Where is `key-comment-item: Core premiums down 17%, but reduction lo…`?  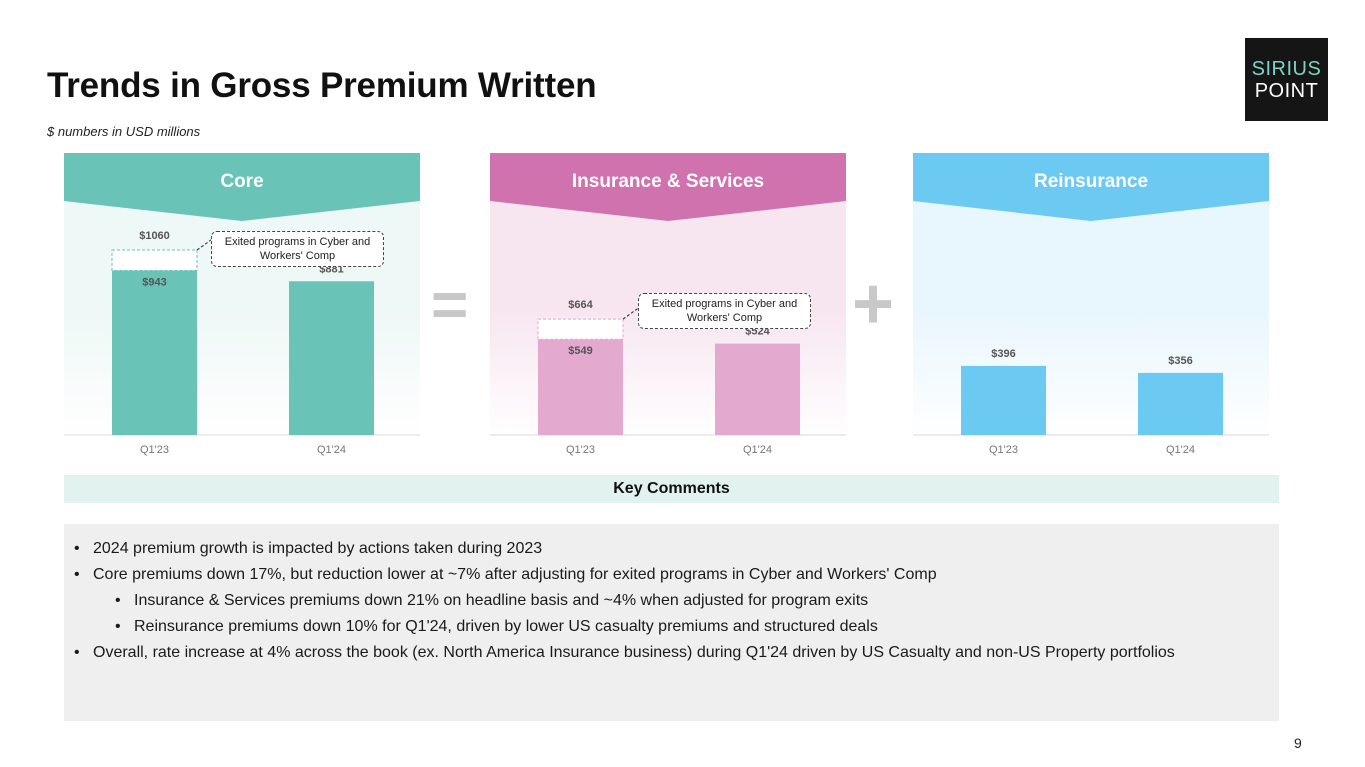 key-comment-item: Core premiums down 17%, but reduction lo… is located at coordinates (666, 575).